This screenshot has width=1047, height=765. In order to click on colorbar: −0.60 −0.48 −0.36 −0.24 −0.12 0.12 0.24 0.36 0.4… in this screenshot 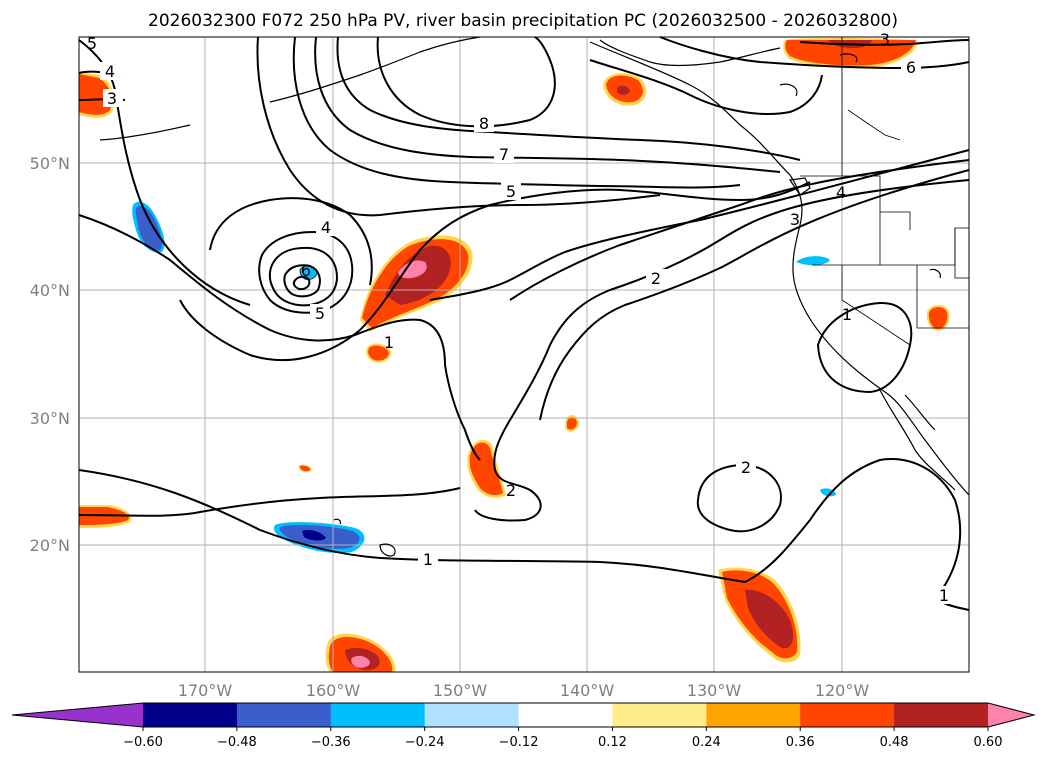, I will do `click(523, 726)`.